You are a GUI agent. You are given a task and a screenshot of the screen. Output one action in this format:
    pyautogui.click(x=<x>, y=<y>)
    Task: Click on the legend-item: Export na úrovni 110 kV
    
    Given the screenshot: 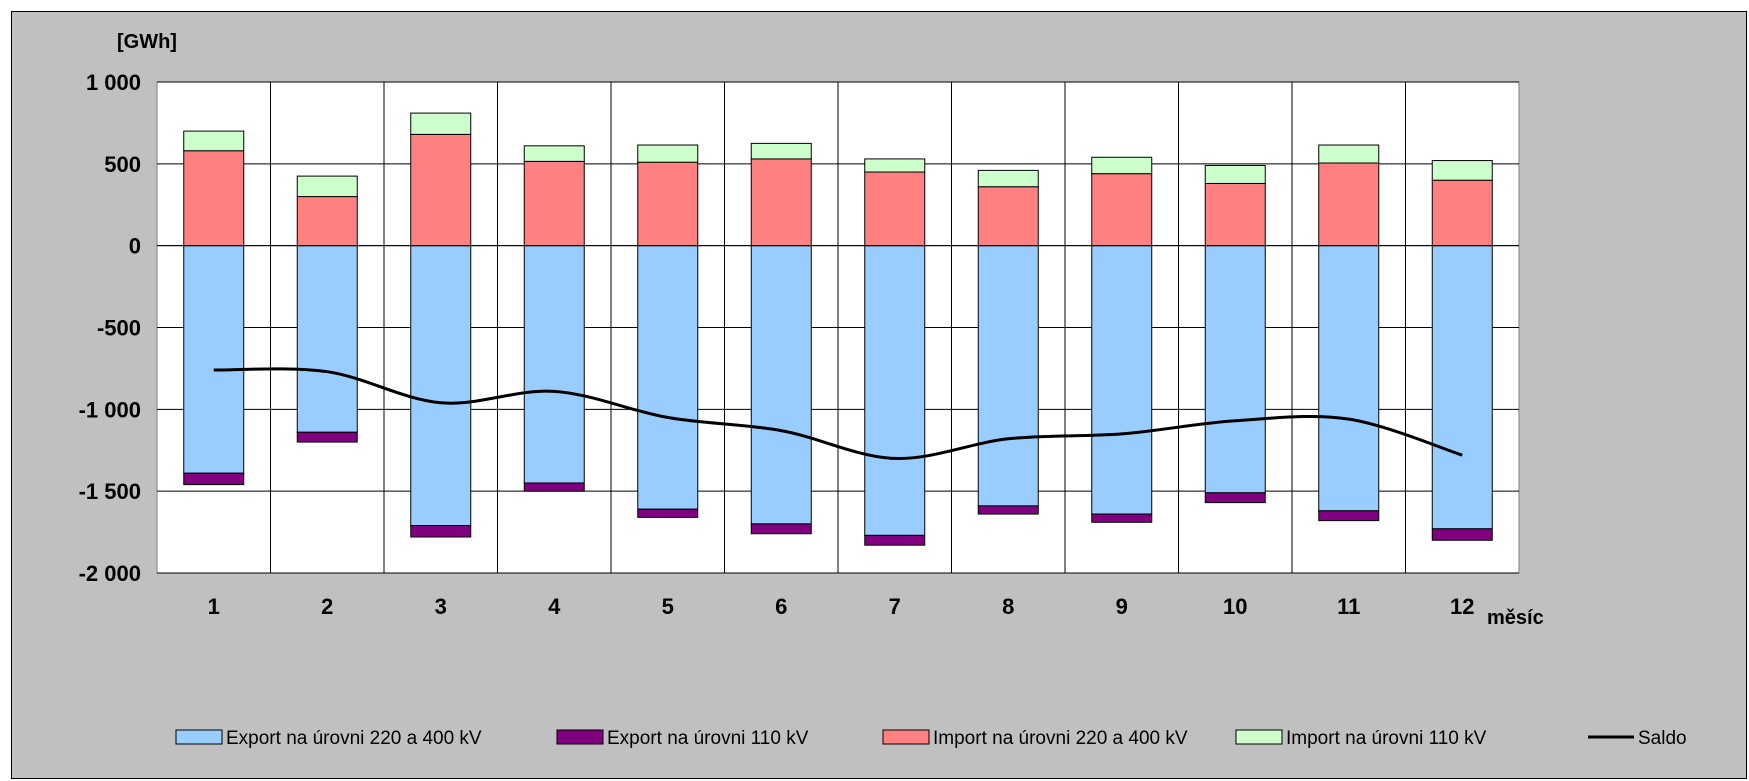 What is the action you would take?
    pyautogui.click(x=682, y=738)
    